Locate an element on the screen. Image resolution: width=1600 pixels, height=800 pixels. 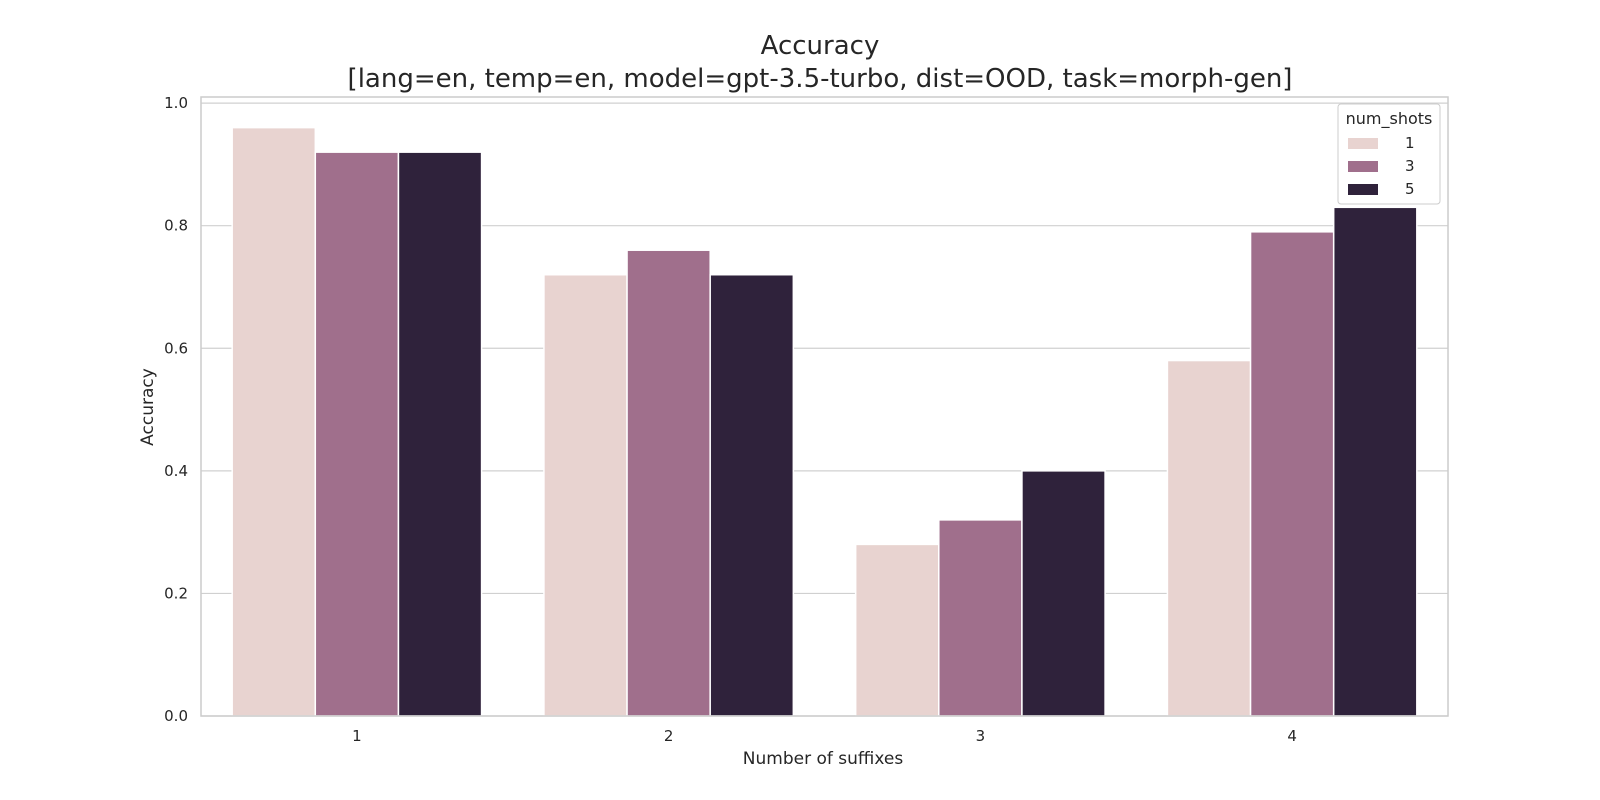
chart-title: Accuracy is located at coordinates (820, 46).